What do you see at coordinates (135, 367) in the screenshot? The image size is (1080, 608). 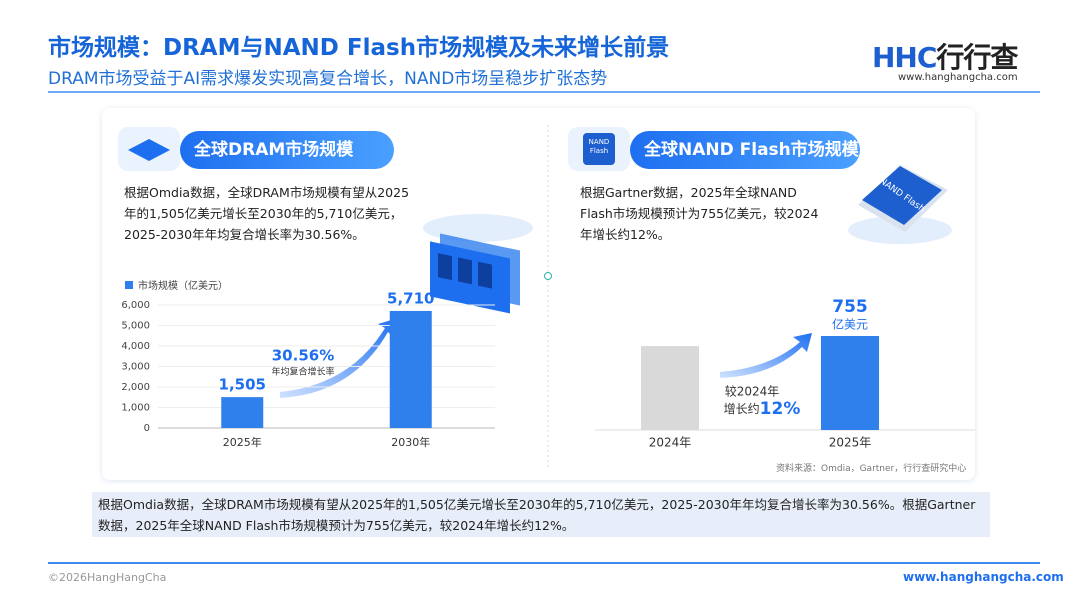 I see `y-tick-label: 3,000` at bounding box center [135, 367].